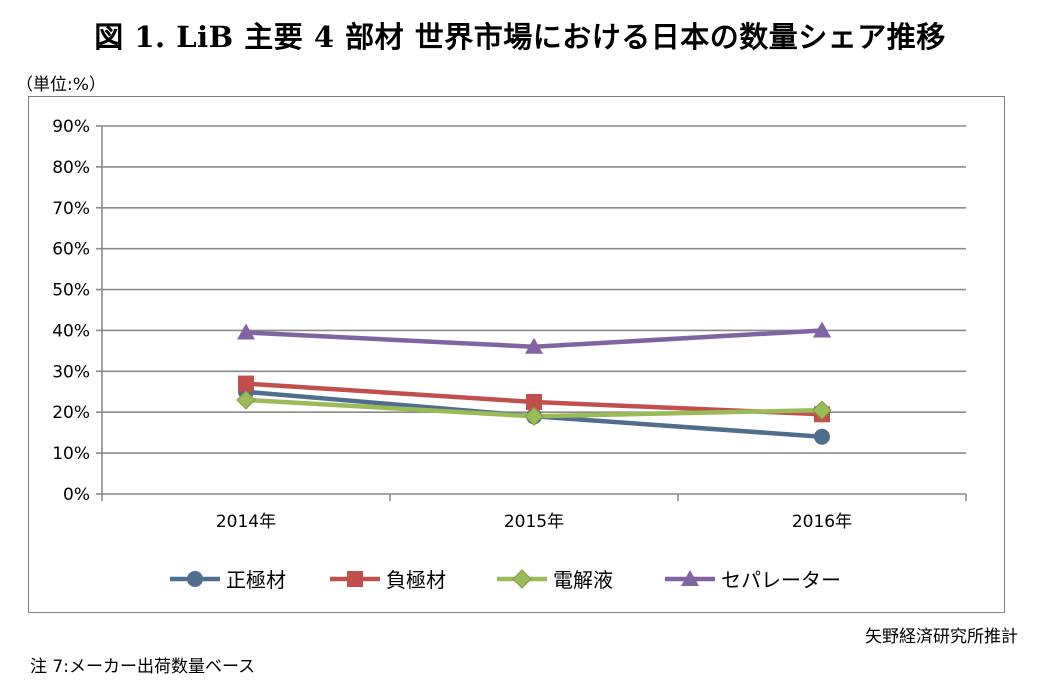 The height and width of the screenshot is (698, 1040). Describe the element at coordinates (71, 127) in the screenshot. I see `y-tick-label: 90%` at that location.